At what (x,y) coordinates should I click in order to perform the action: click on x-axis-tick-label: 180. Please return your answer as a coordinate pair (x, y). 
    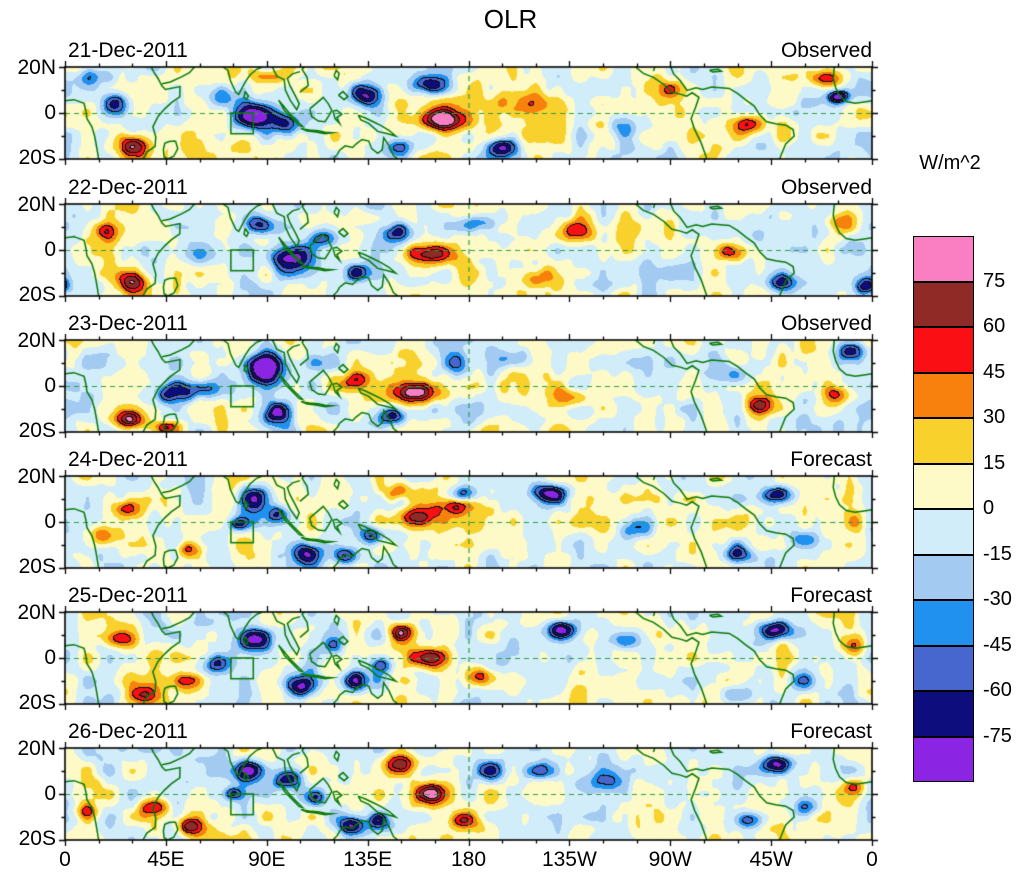
    Looking at the image, I should click on (468, 859).